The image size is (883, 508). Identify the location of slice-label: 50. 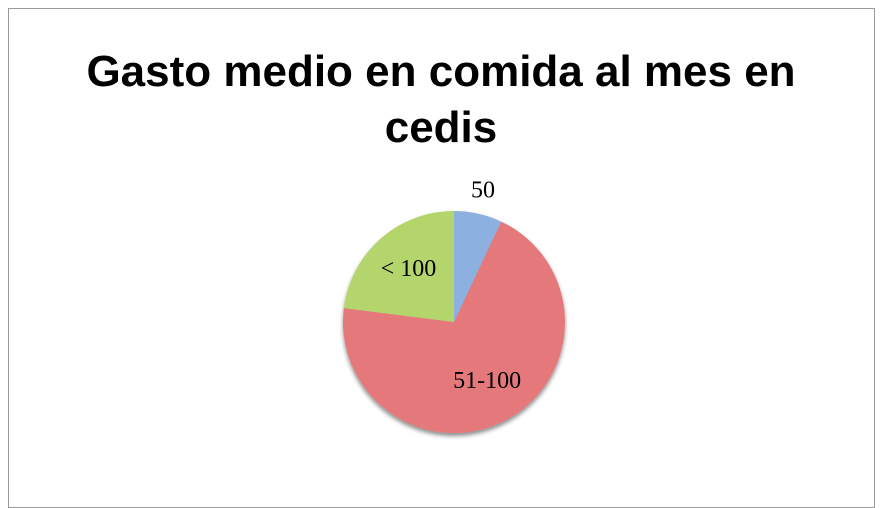
(483, 191).